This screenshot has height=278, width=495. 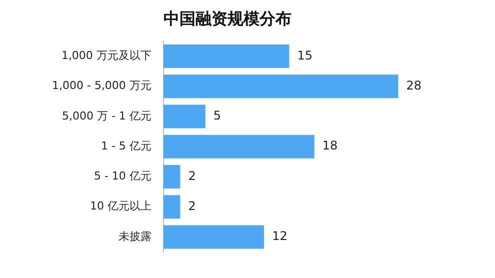 I want to click on y-tick-label: 10 亿元以上, so click(x=121, y=206).